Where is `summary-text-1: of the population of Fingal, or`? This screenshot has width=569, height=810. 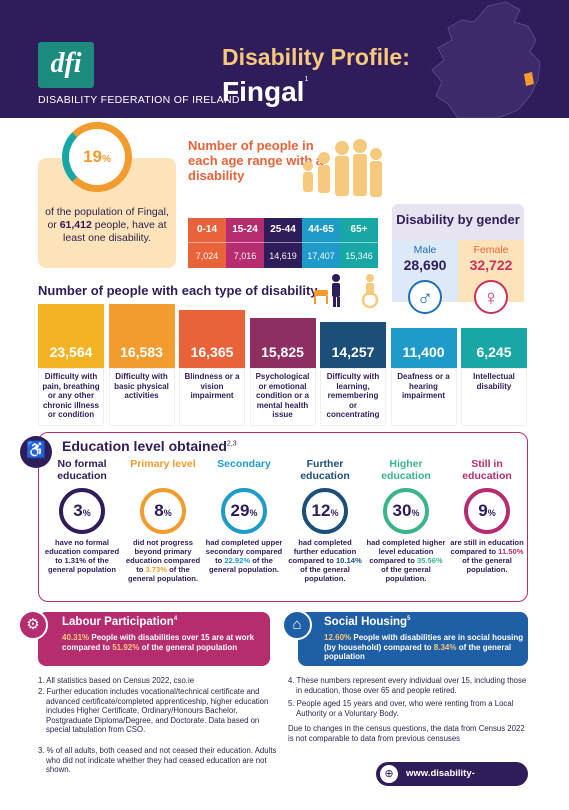 summary-text-1: of the population of Fingal, or is located at coordinates (107, 218).